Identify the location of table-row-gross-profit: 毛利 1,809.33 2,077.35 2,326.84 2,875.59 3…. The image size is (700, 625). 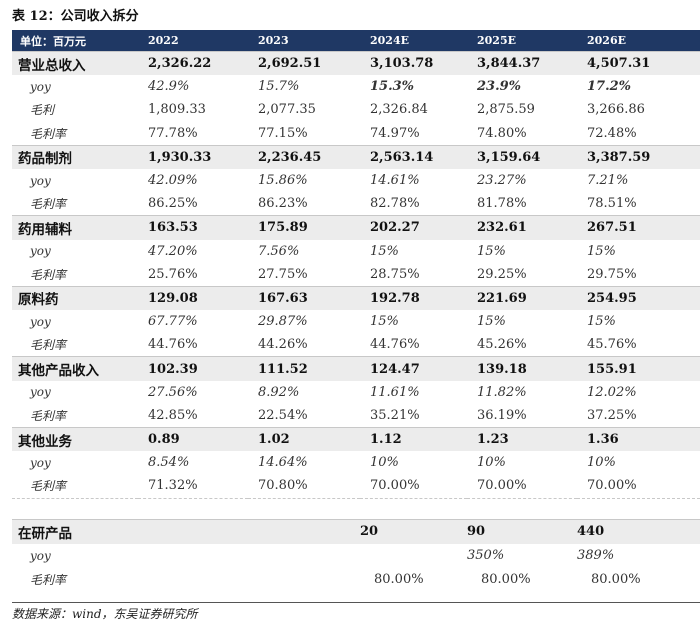
(356, 109).